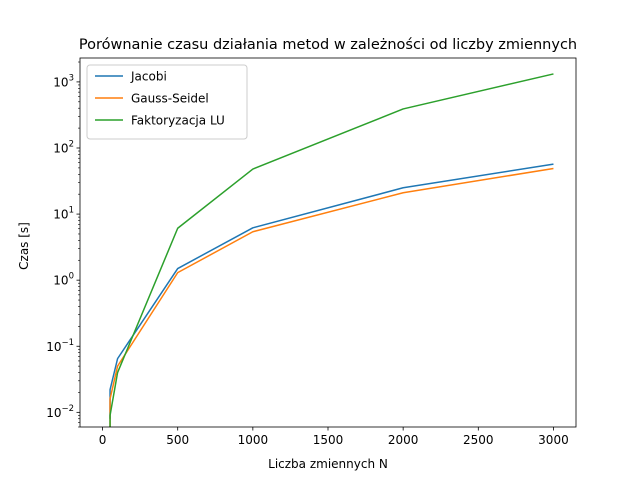  Describe the element at coordinates (328, 440) in the screenshot. I see `x-tick-label-3: 1500` at that location.